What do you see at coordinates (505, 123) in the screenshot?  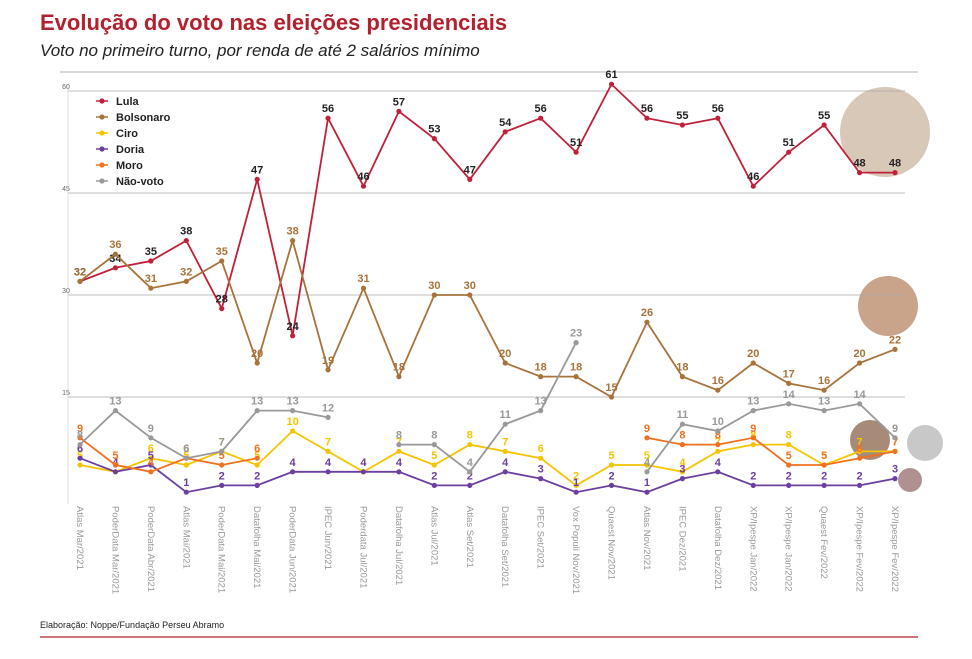 I see `data-label: 54` at bounding box center [505, 123].